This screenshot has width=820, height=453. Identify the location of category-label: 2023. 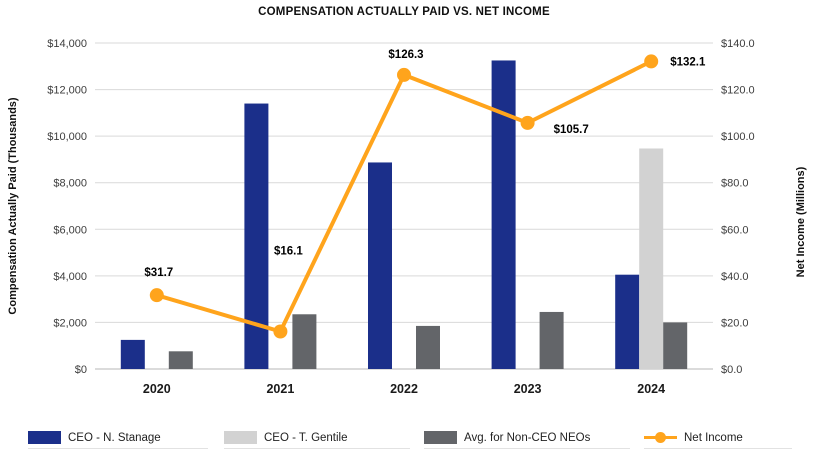
(528, 389).